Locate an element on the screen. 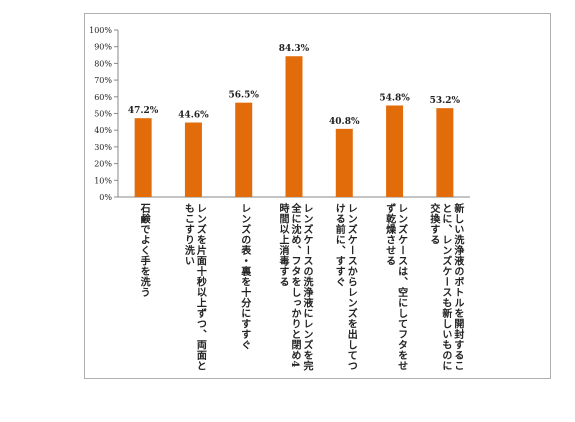  y-tick-label: 70% is located at coordinates (103, 80).